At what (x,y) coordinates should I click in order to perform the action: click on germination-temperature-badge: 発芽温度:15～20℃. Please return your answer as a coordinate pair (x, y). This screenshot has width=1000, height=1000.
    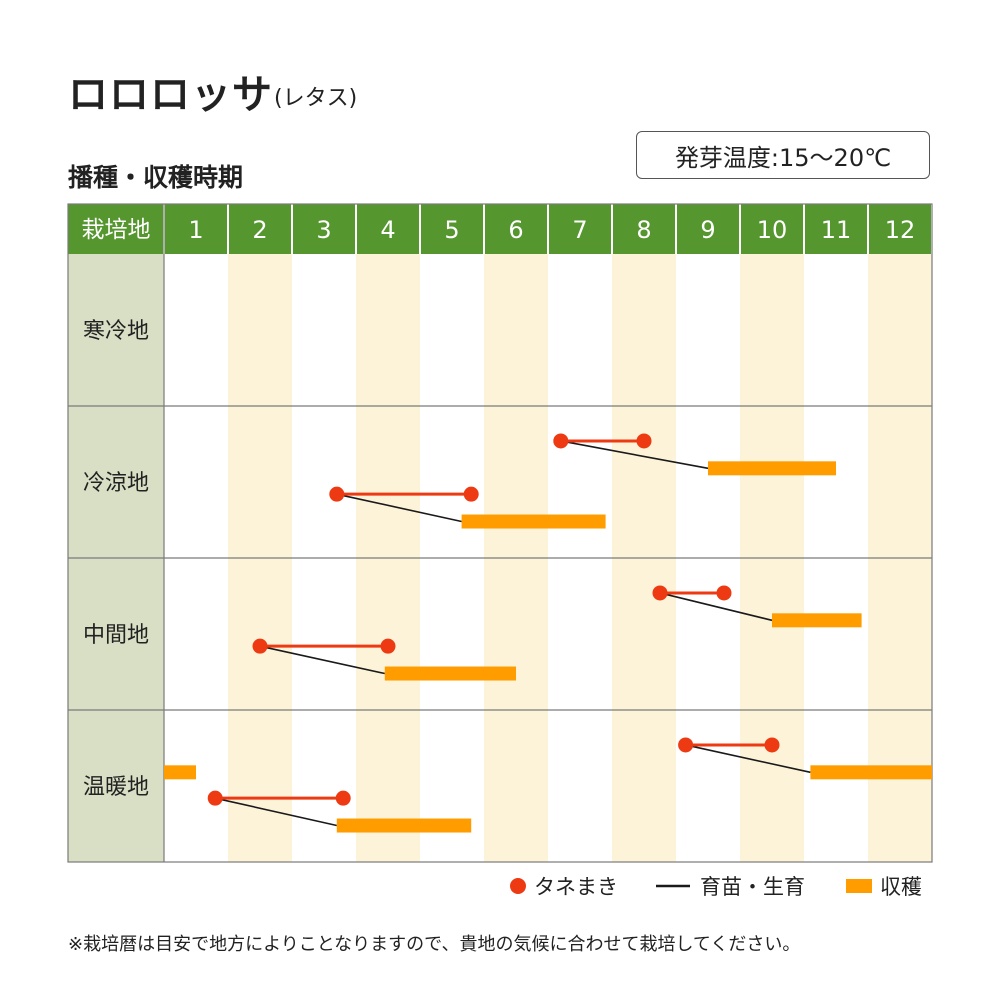
    Looking at the image, I should click on (783, 155).